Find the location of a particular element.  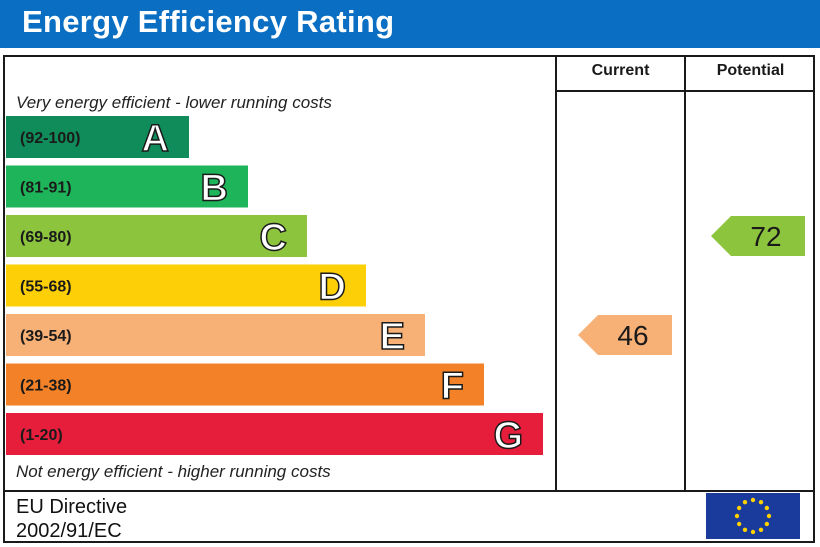

band-range-d: (55-68) is located at coordinates (46, 287).